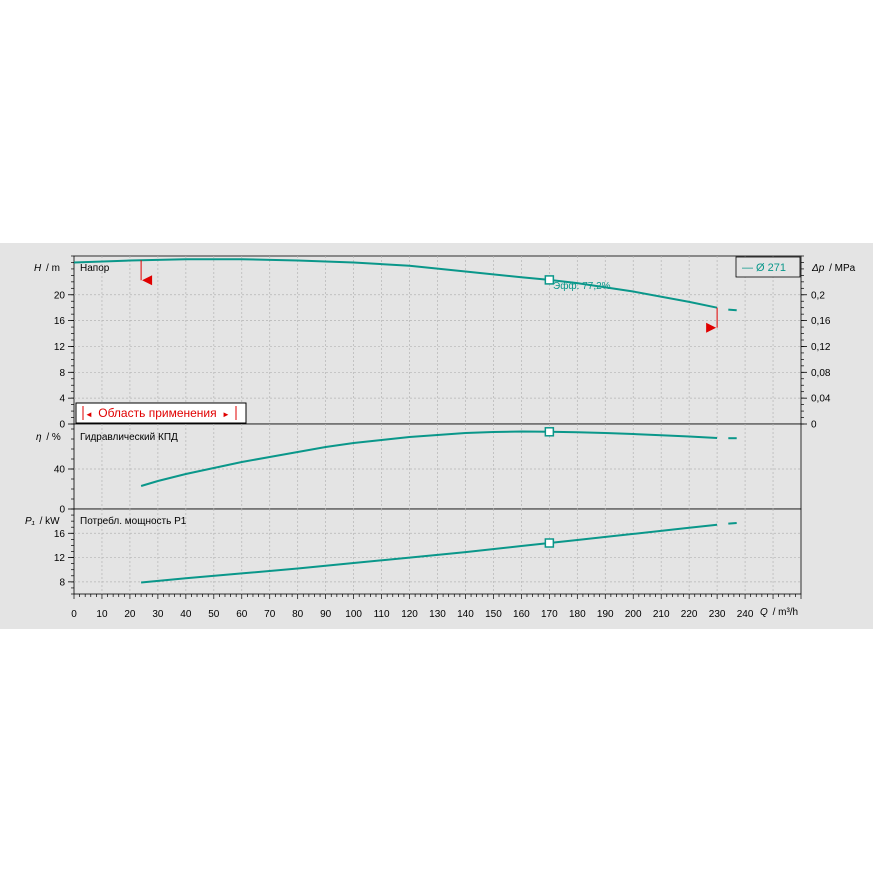 The width and height of the screenshot is (873, 873). Describe the element at coordinates (842, 268) in the screenshot. I see `pressure-ylabel-unit: / MPa` at that location.